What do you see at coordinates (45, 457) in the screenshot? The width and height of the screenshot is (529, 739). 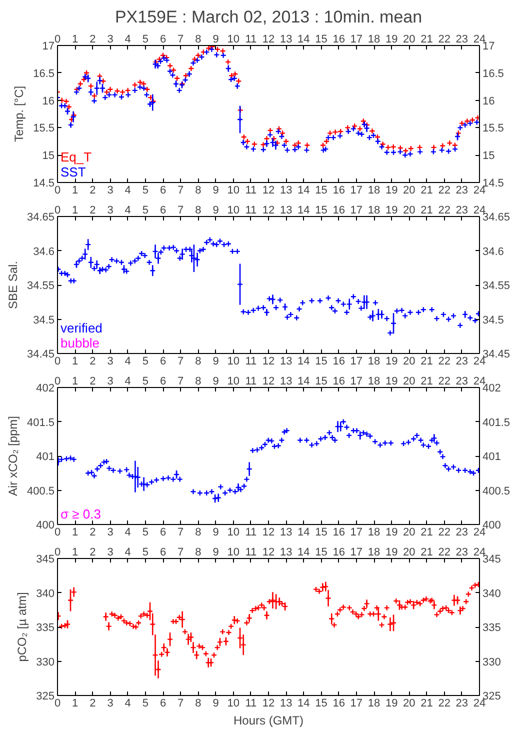 I see `y-tick-label: 401` at bounding box center [45, 457].